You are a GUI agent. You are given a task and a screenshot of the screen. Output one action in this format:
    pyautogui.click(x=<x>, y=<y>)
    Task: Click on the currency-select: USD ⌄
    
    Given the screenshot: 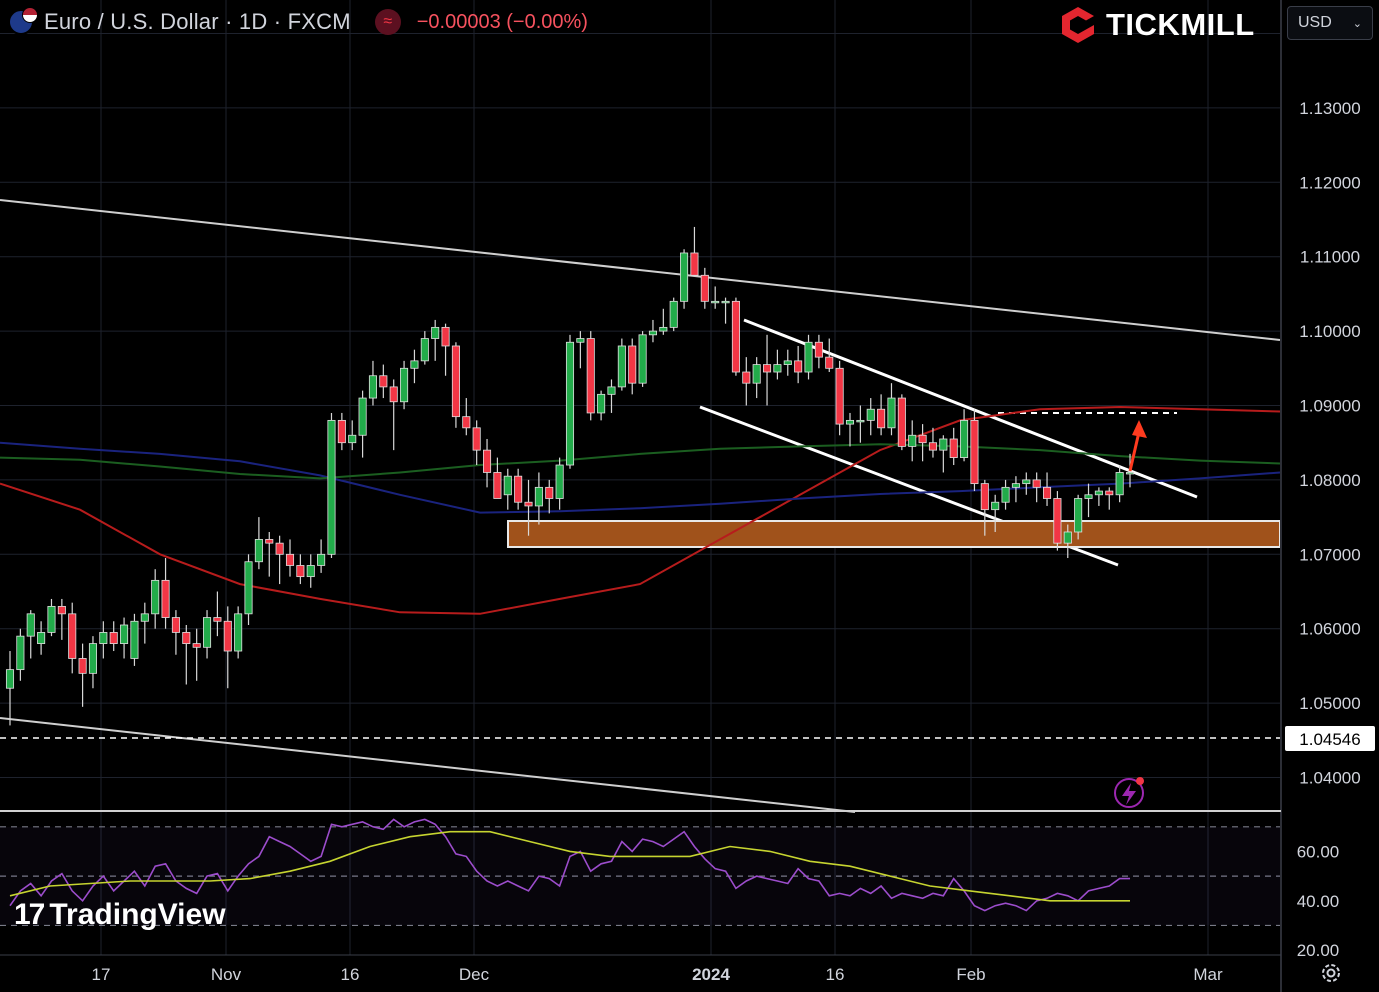 What is the action you would take?
    pyautogui.click(x=1330, y=23)
    